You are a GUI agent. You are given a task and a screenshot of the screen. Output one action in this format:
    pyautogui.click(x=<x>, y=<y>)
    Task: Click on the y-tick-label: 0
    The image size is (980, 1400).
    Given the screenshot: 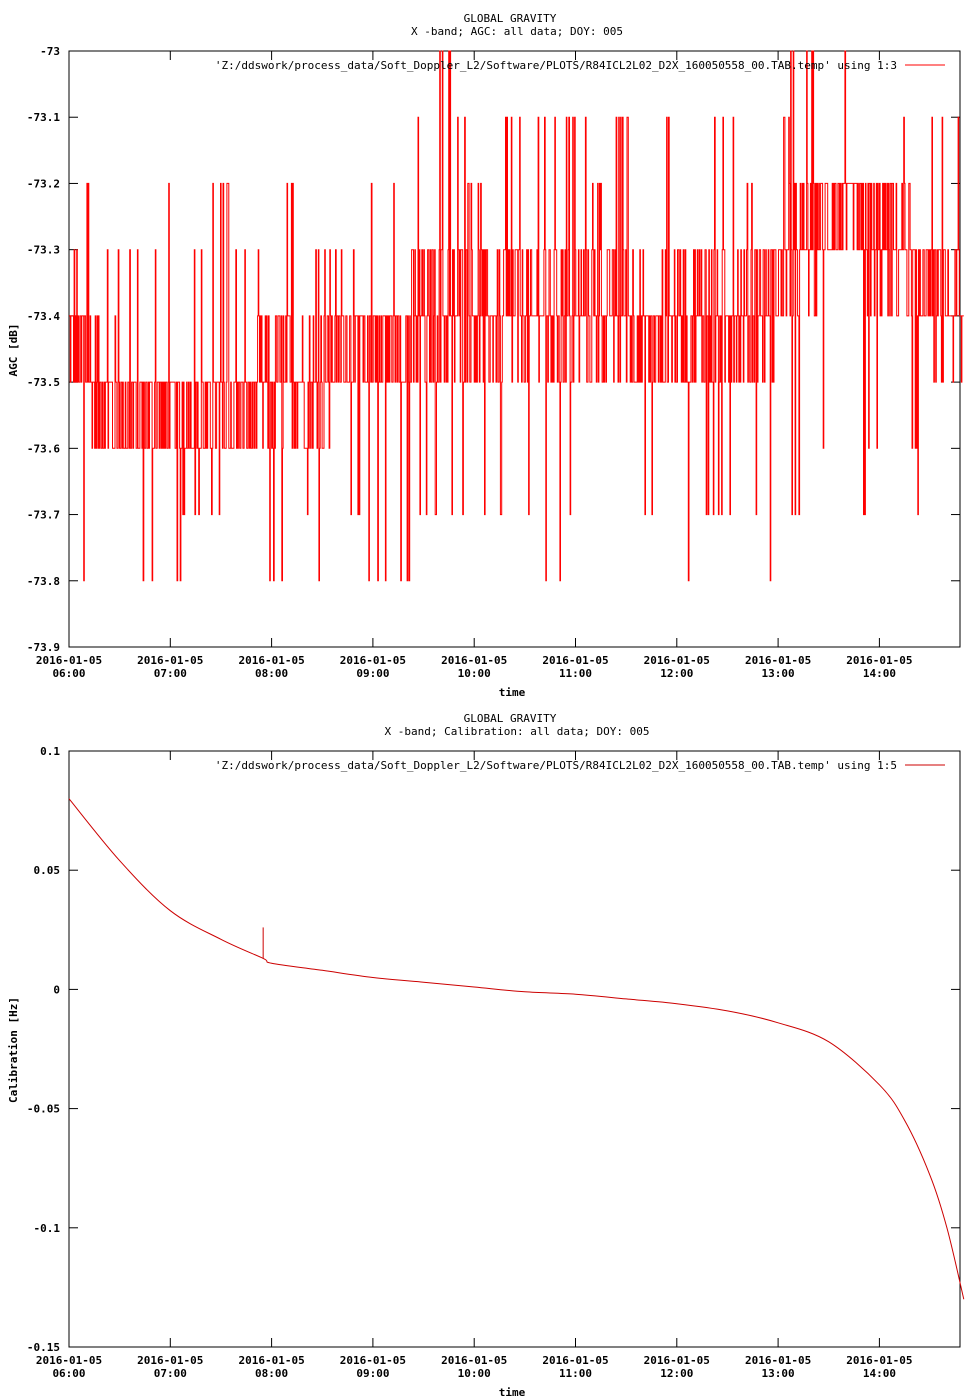 What is the action you would take?
    pyautogui.click(x=56, y=989)
    